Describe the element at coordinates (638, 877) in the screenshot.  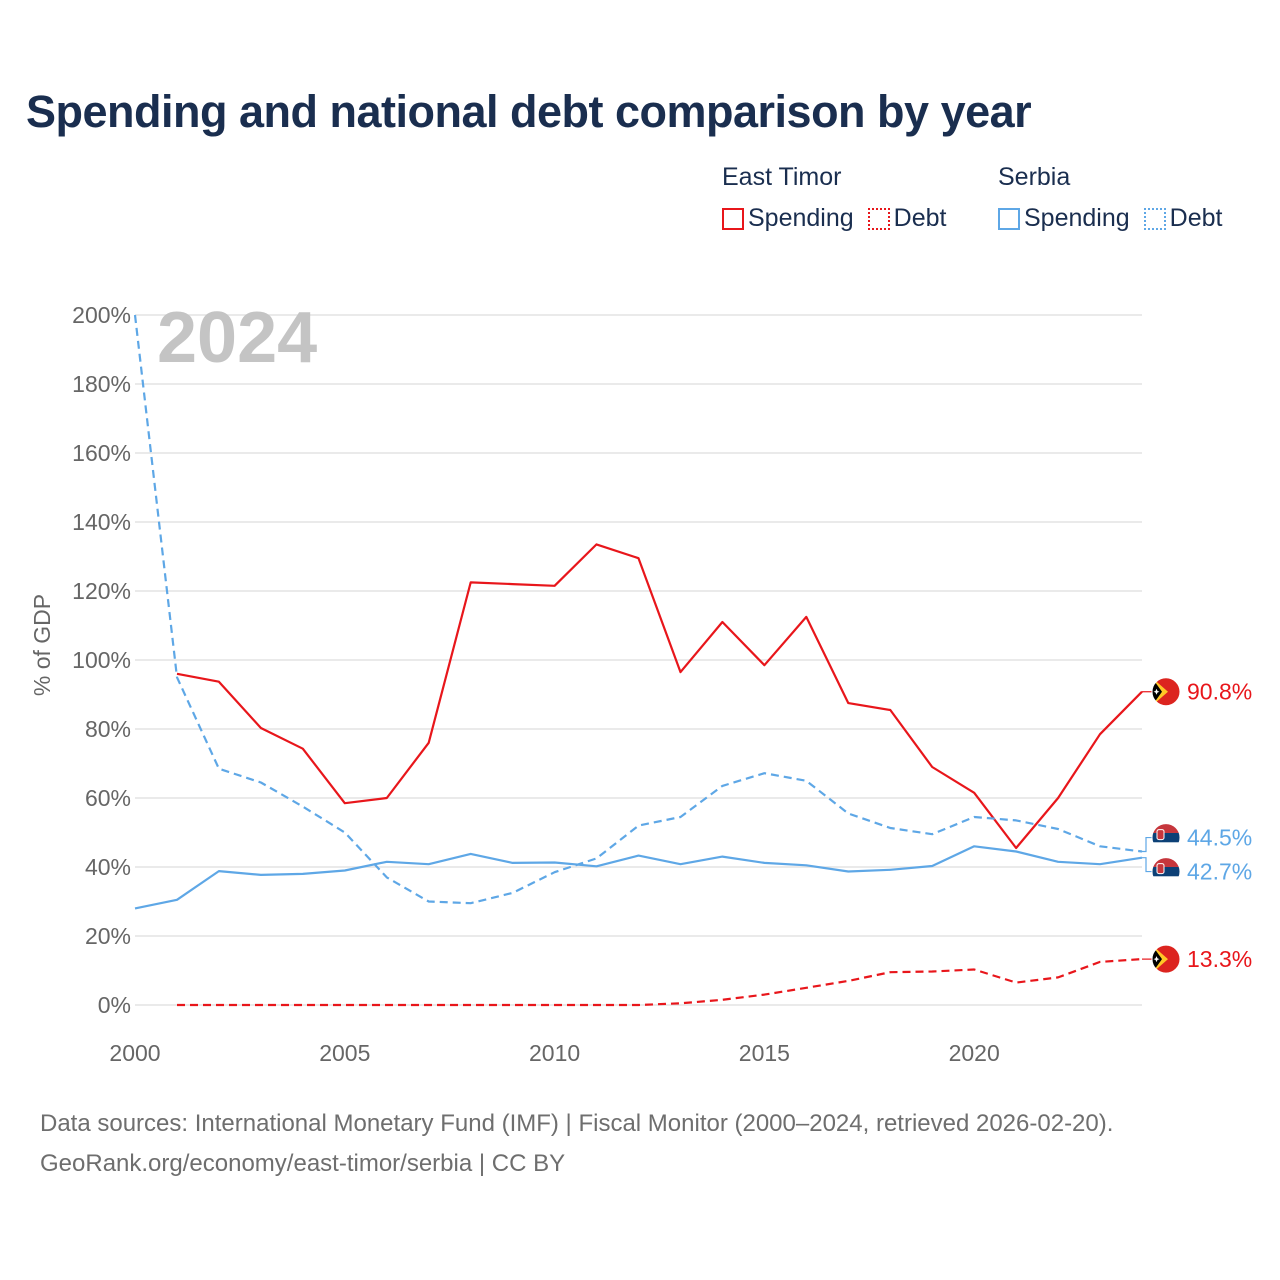
I see `series-line-serbia-spending` at that location.